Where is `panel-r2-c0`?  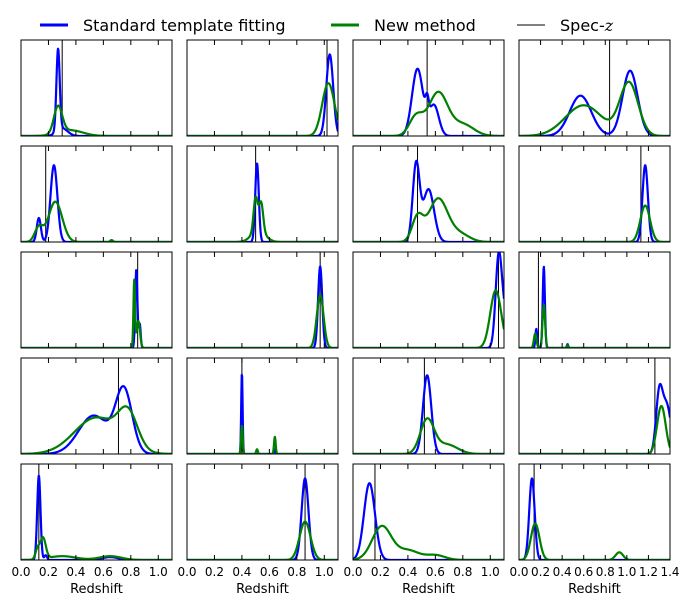
panel-r2-c0 is located at coordinates (96, 300).